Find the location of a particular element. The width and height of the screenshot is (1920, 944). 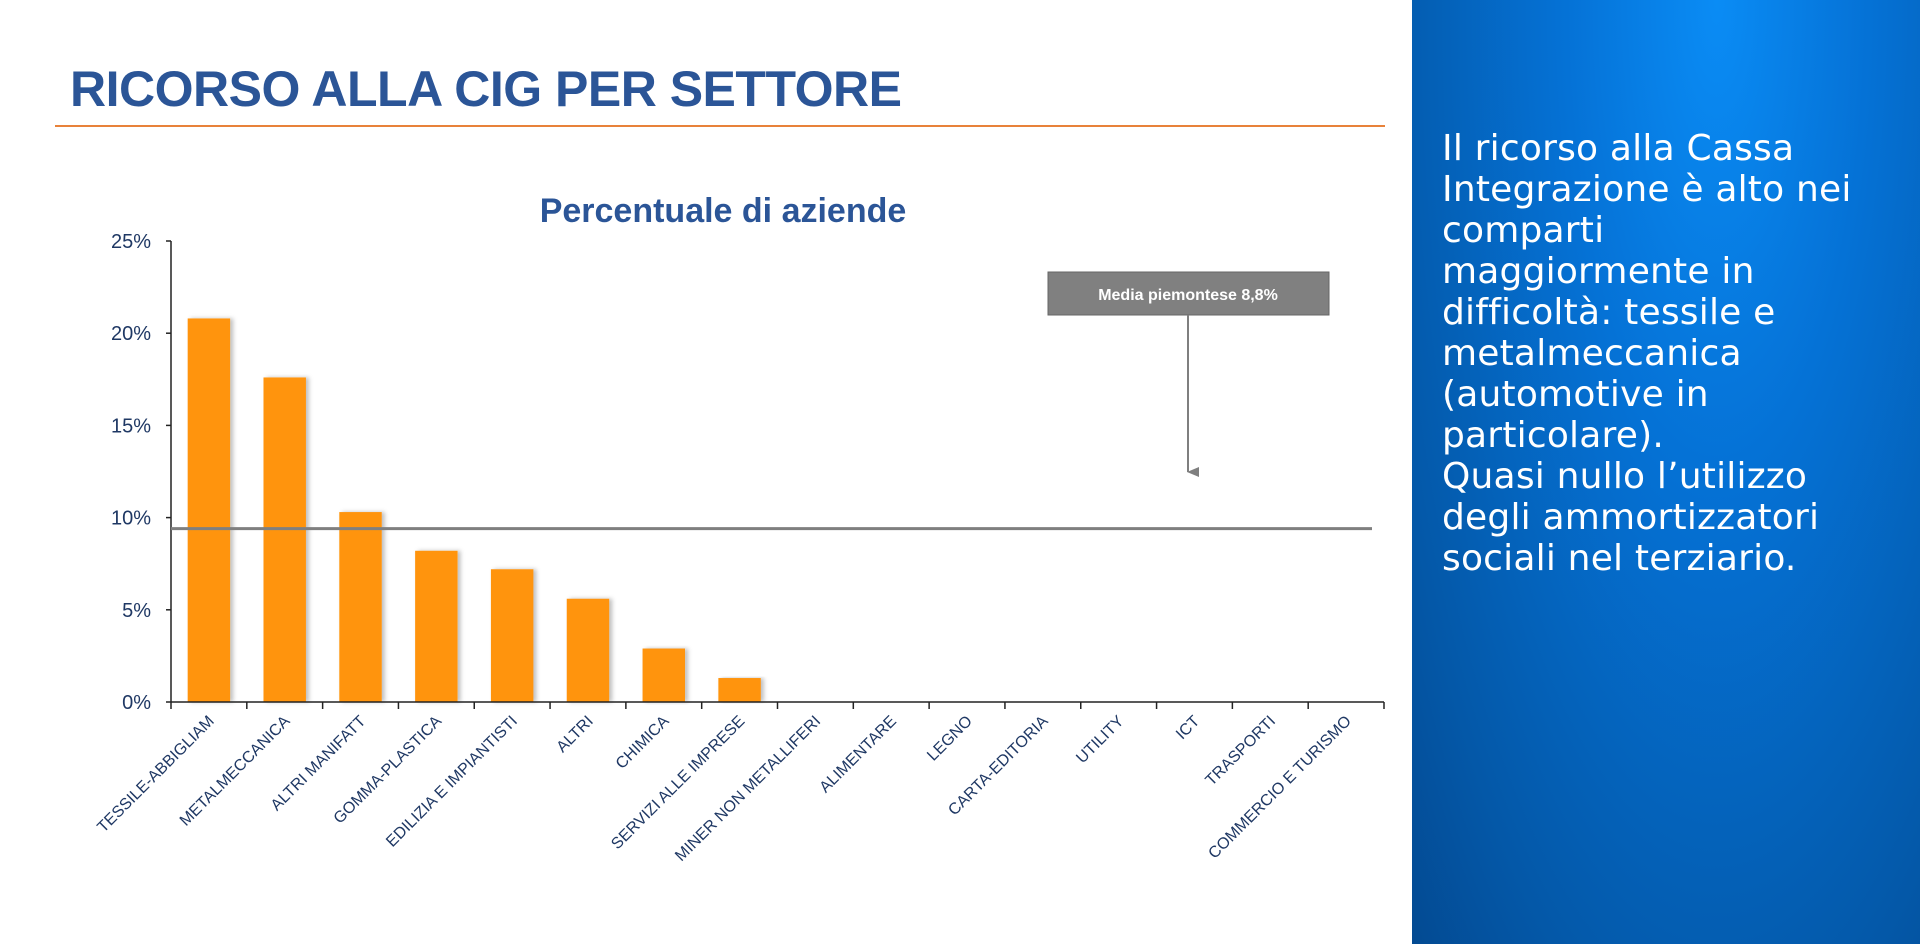

commentary-line: Il ricorso alla Cassa is located at coordinates (1618, 148).